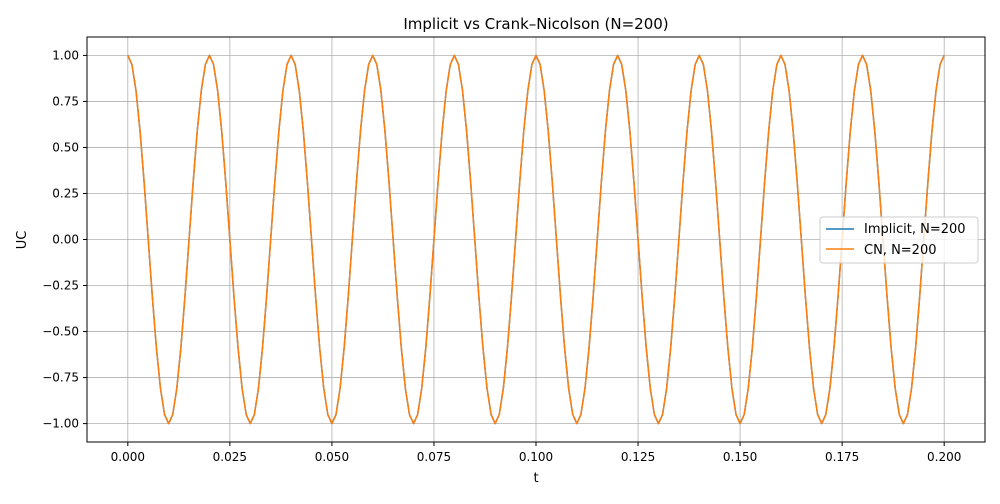 The image size is (1000, 504). What do you see at coordinates (900, 250) in the screenshot?
I see `legend-label-cn: CN, N=200` at bounding box center [900, 250].